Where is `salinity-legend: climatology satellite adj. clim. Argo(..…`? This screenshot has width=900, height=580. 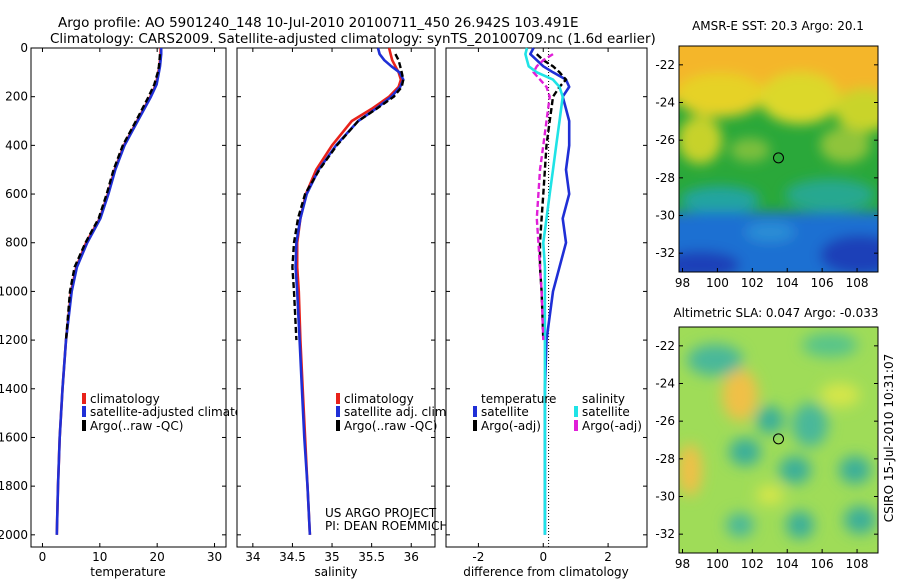
salinity-legend: climatology satellite adj. clim. Argo(..… is located at coordinates (393, 412).